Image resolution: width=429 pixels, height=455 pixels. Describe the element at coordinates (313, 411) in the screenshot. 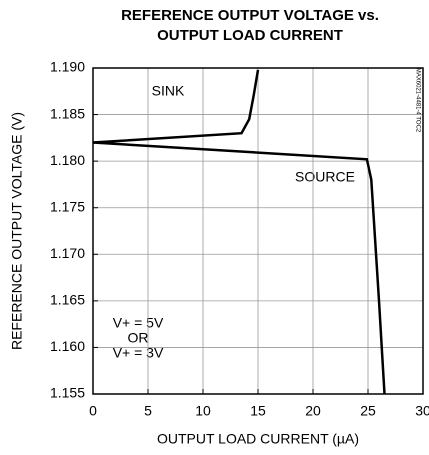

I see `x-tick-label: 20` at that location.